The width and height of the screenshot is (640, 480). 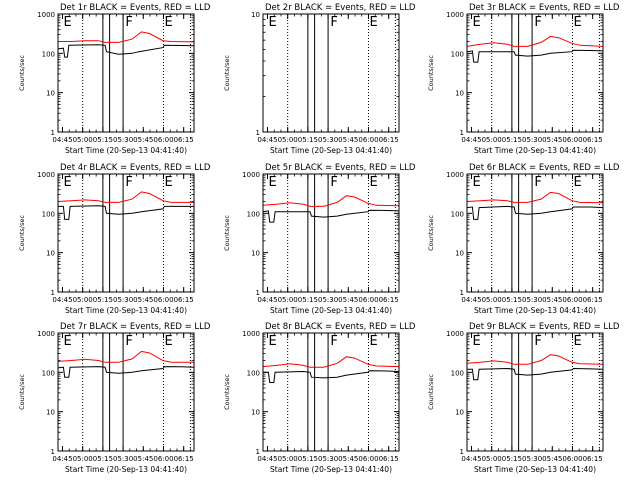 I want to click on chart-title: Det 7r BLACK = Events, RED = LLD, so click(x=135, y=327).